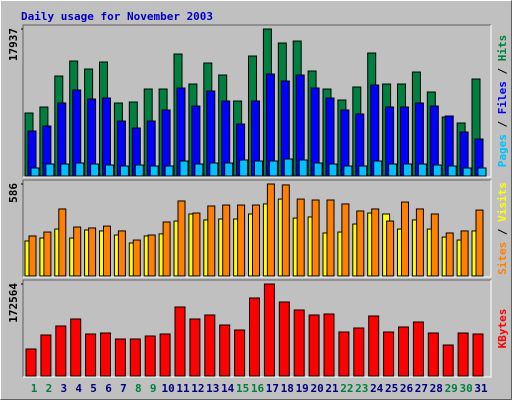  I want to click on legend-entry: Files, so click(502, 97).